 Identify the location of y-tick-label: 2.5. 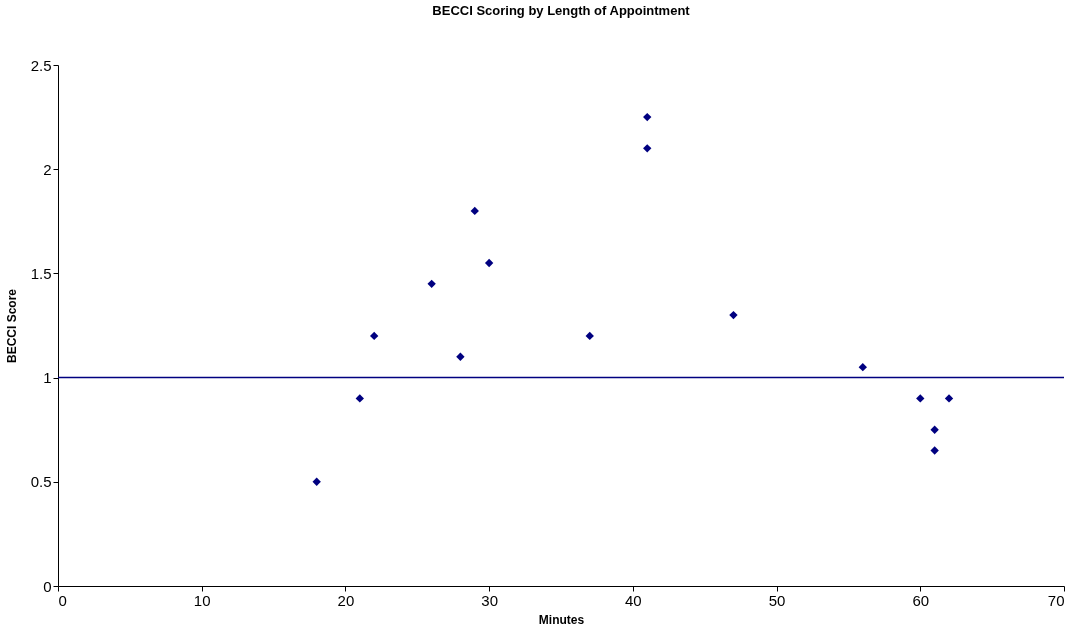
(41, 65).